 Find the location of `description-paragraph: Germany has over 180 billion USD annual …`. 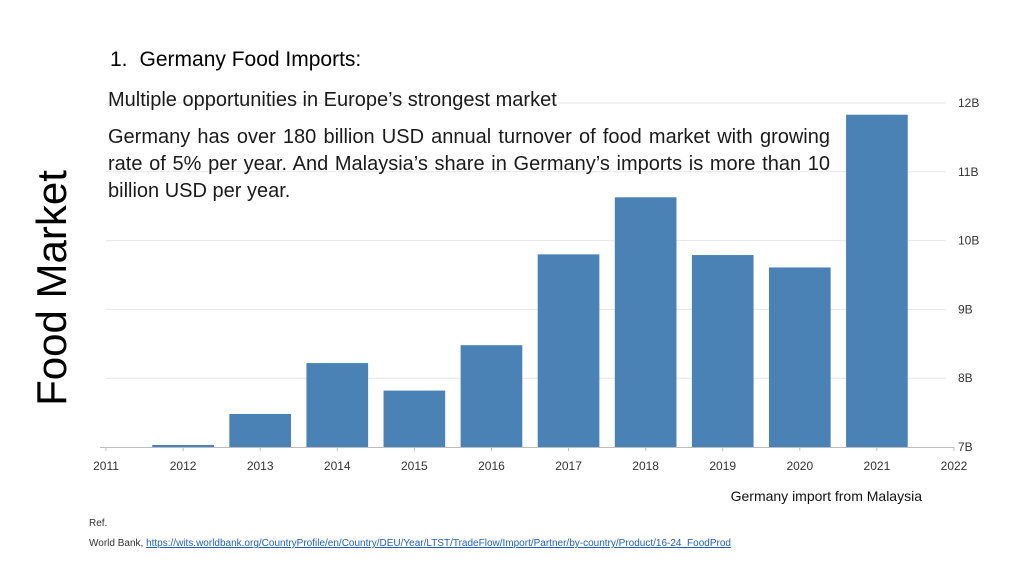

description-paragraph: Germany has over 180 billion USD annual … is located at coordinates (469, 164).